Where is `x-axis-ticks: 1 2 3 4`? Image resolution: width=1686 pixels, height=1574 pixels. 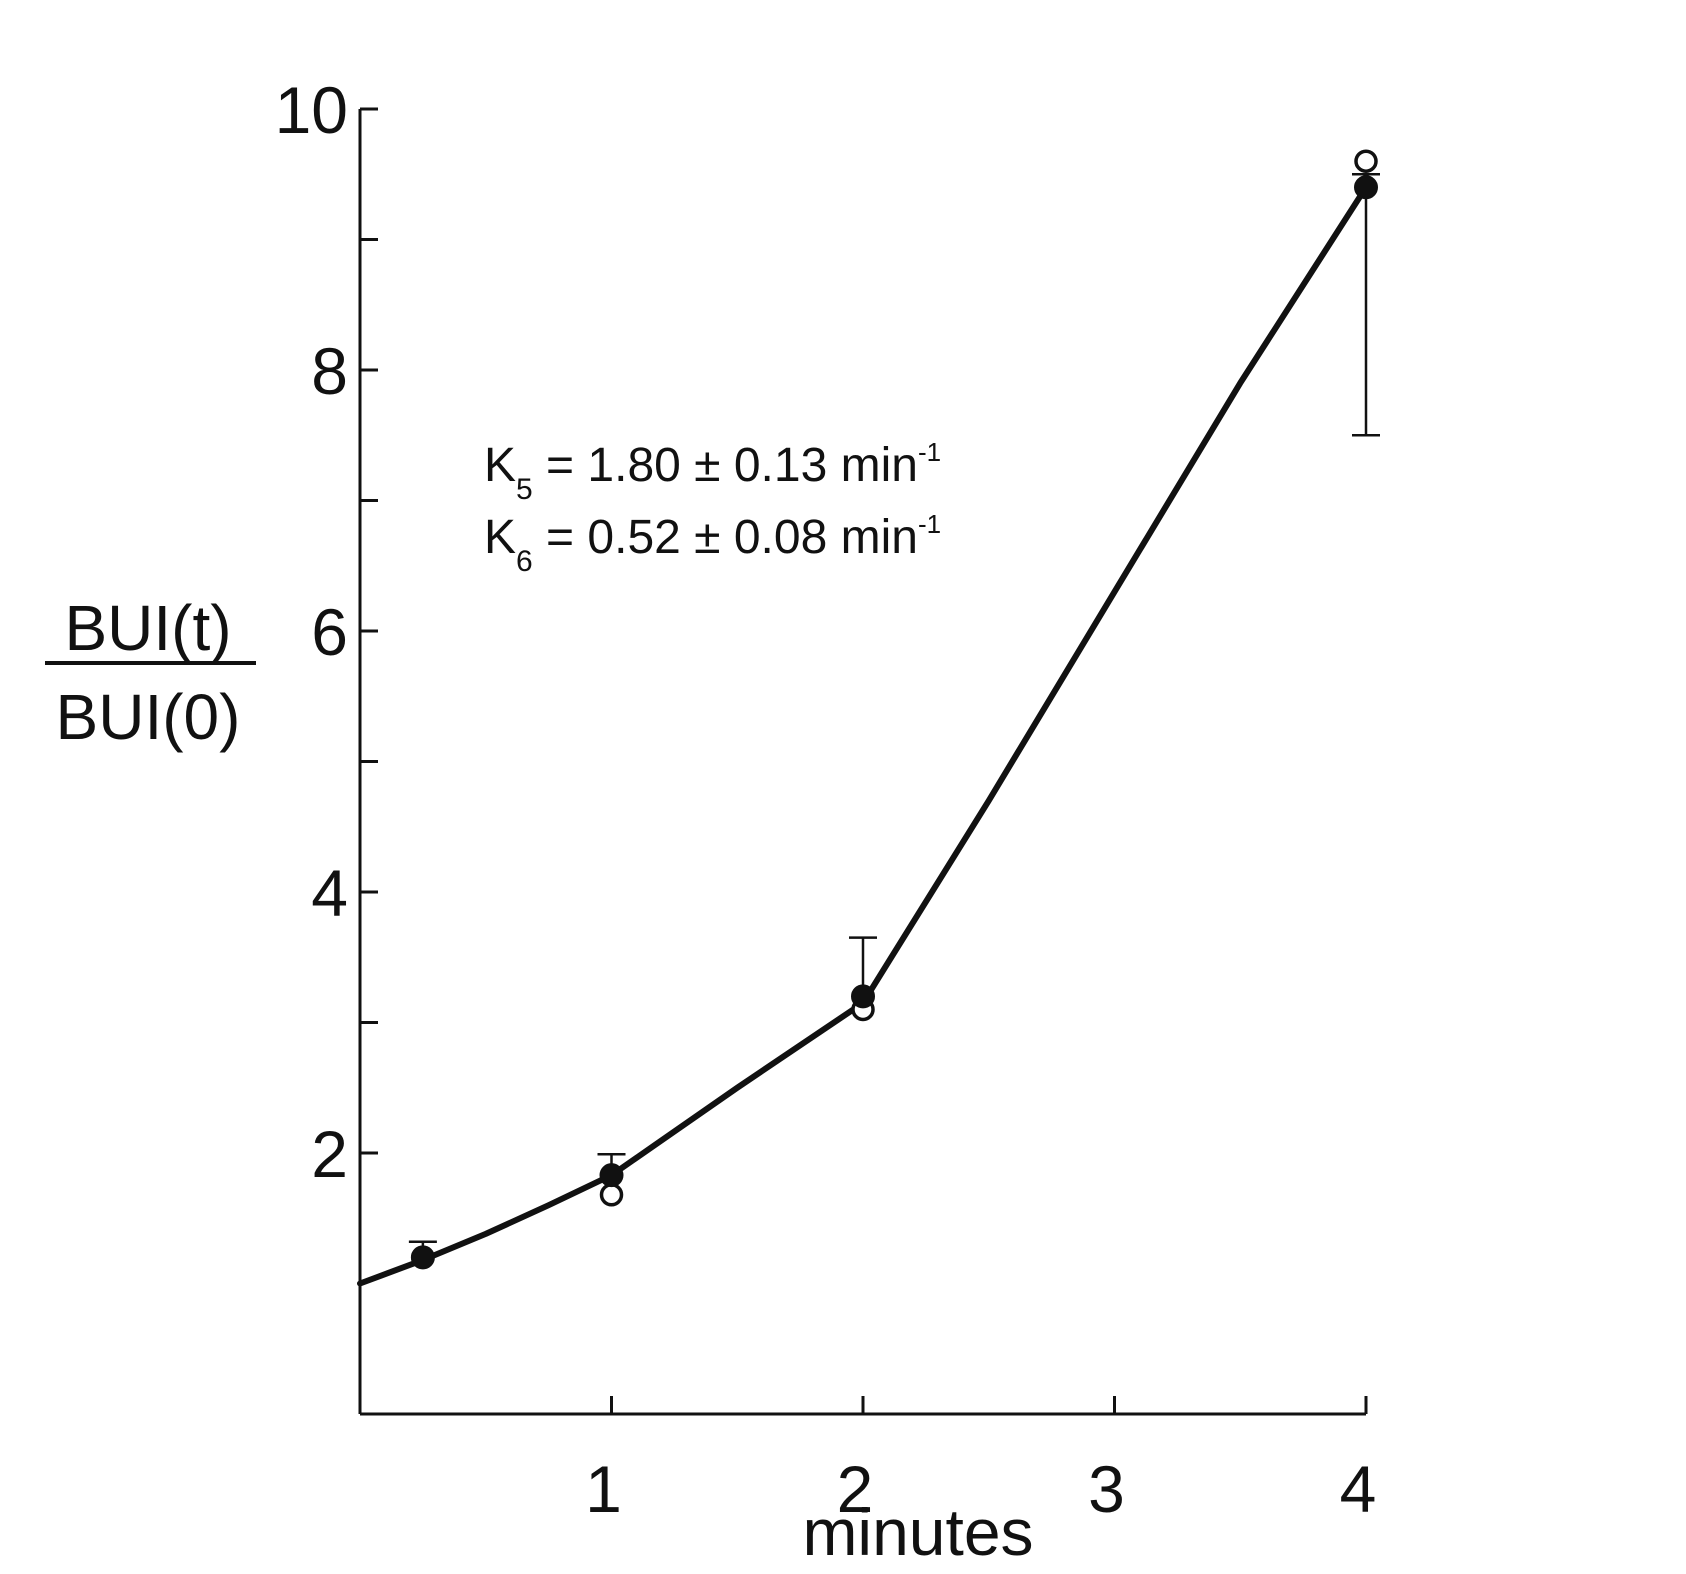 x-axis-ticks: 1 2 3 4 is located at coordinates (980, 1461).